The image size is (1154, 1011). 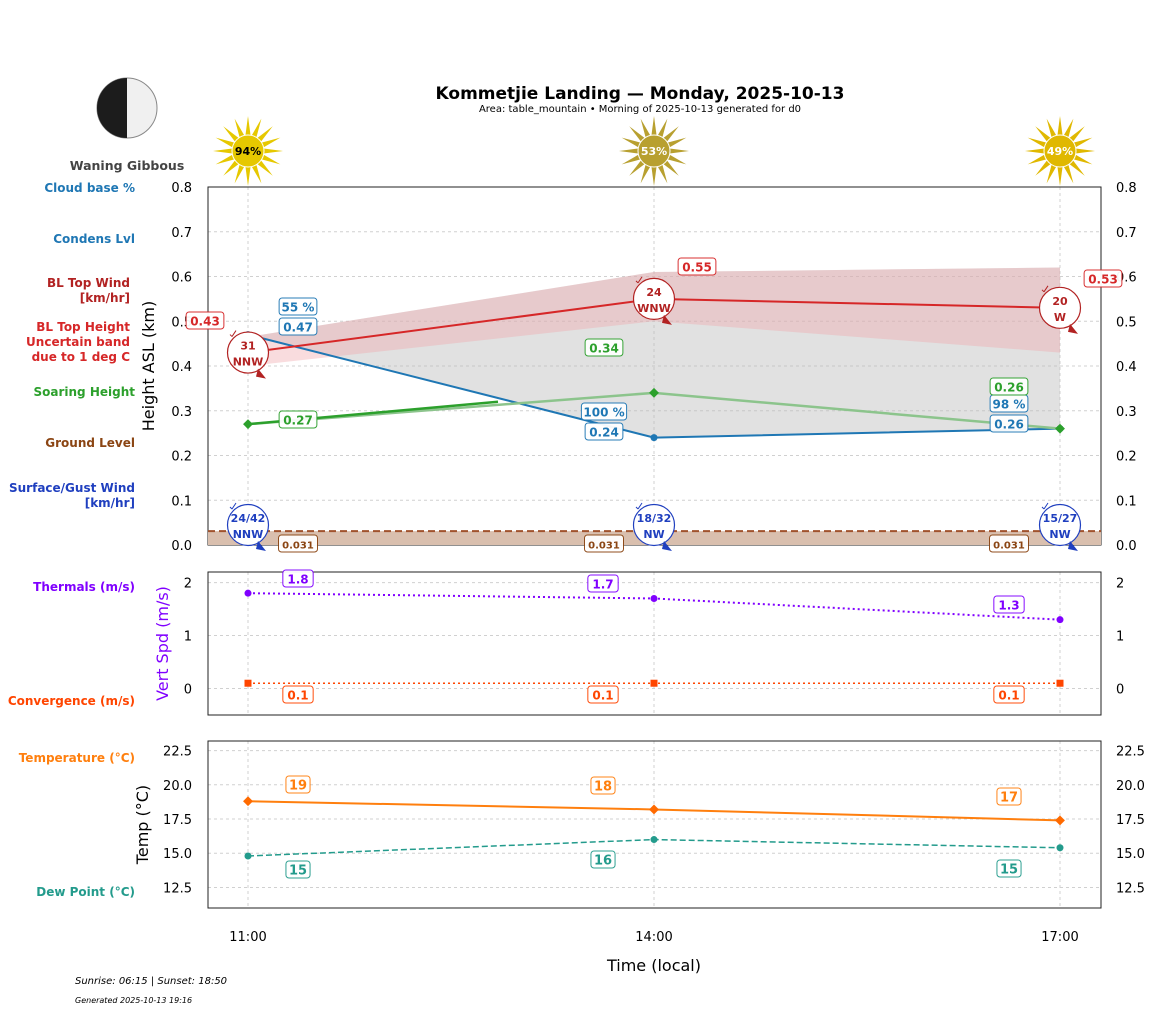 I want to click on bl-top-value-label: 0.53, so click(x=1103, y=278).